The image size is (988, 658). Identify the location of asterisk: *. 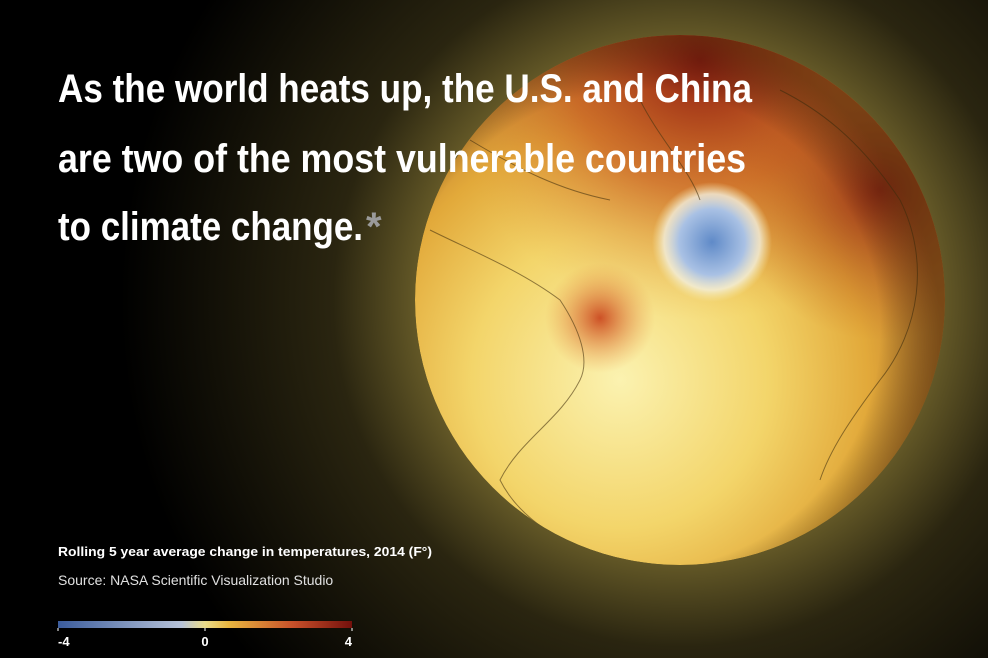
(374, 227).